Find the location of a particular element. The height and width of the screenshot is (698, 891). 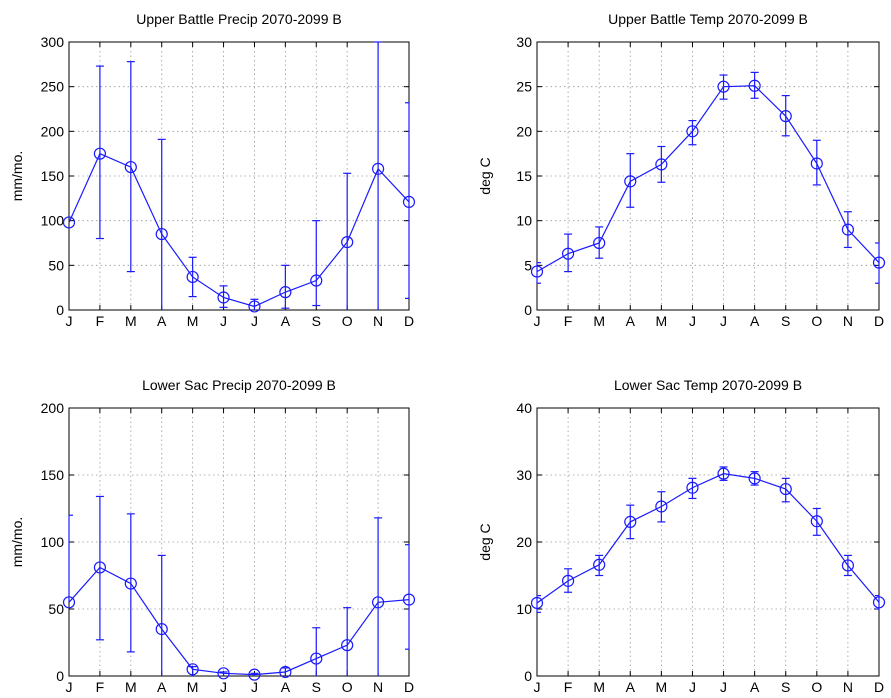

chart-title: Lower Sac Temp 2070-2099 B is located at coordinates (708, 385).